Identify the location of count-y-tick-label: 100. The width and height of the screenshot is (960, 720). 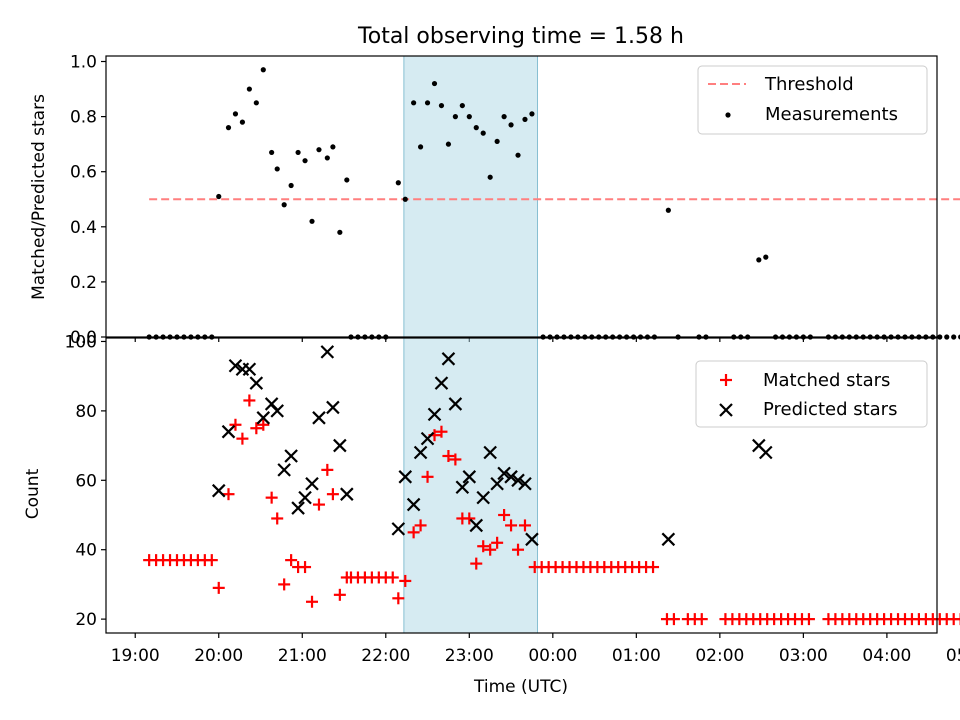
(81, 342).